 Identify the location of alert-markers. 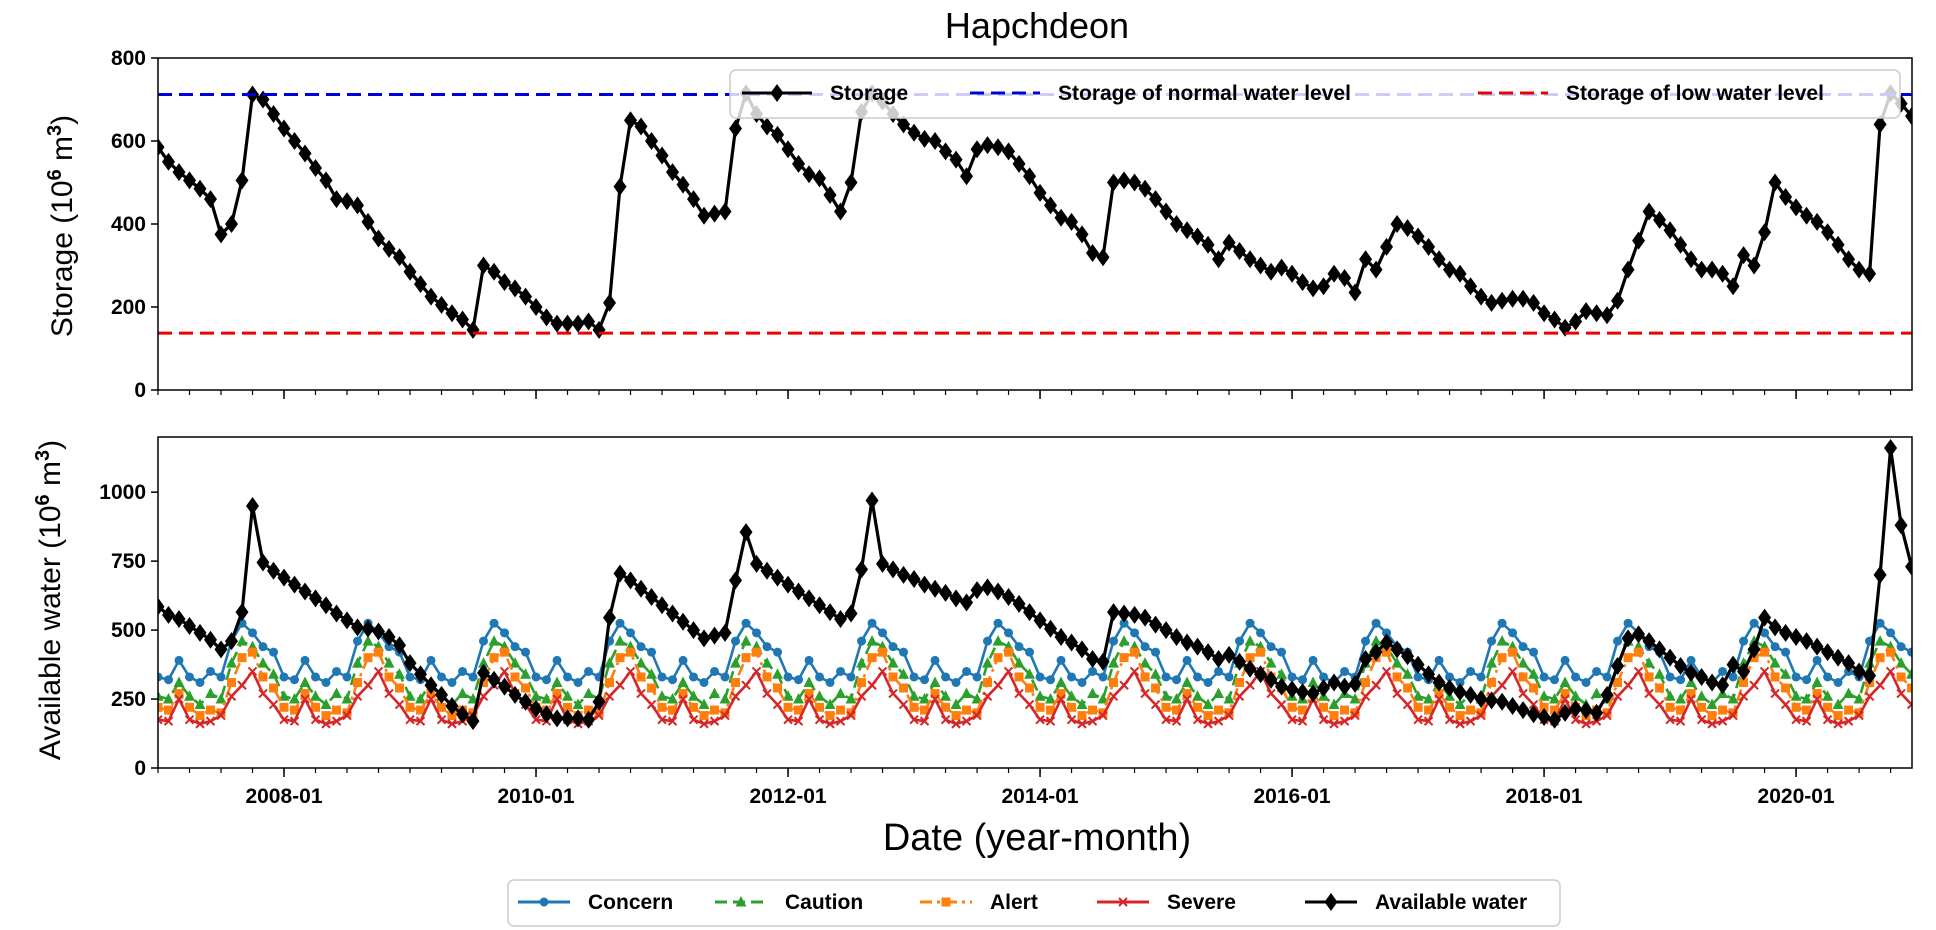
(1035, 684).